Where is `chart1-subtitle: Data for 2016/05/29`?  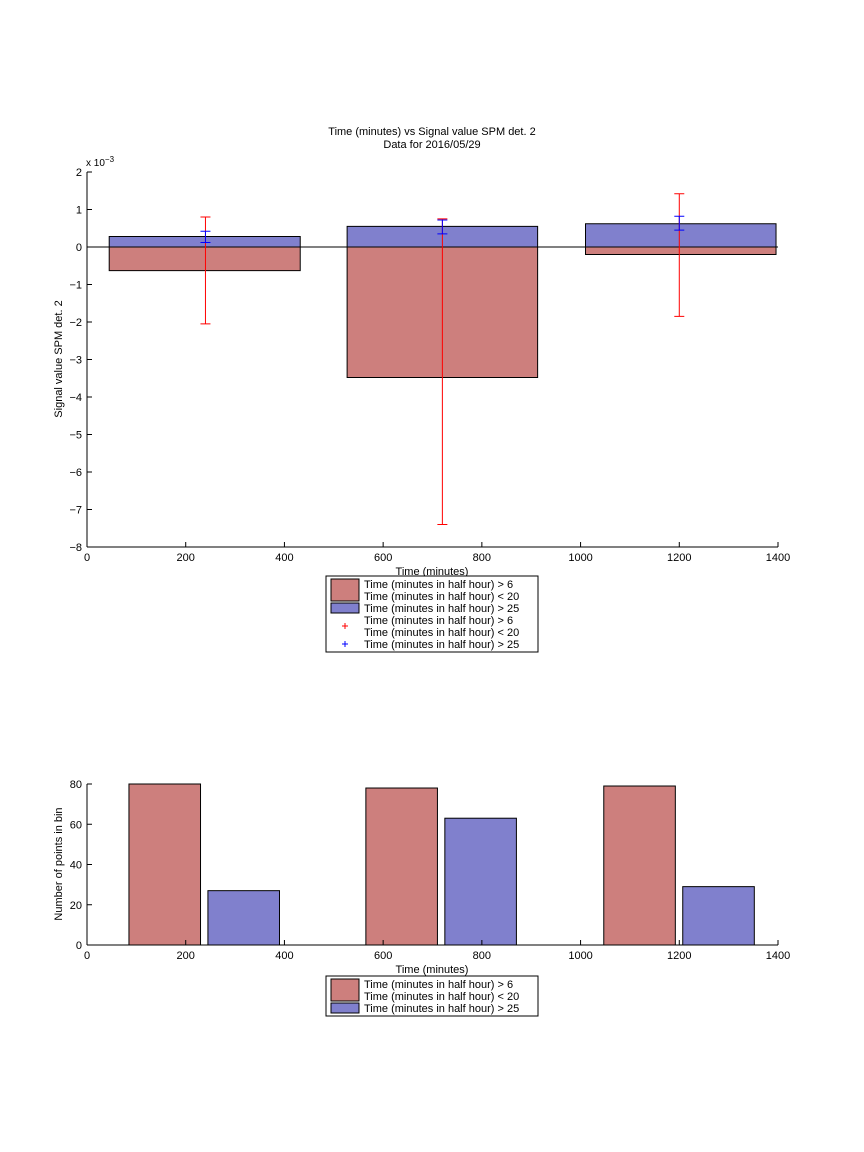 chart1-subtitle: Data for 2016/05/29 is located at coordinates (431, 145).